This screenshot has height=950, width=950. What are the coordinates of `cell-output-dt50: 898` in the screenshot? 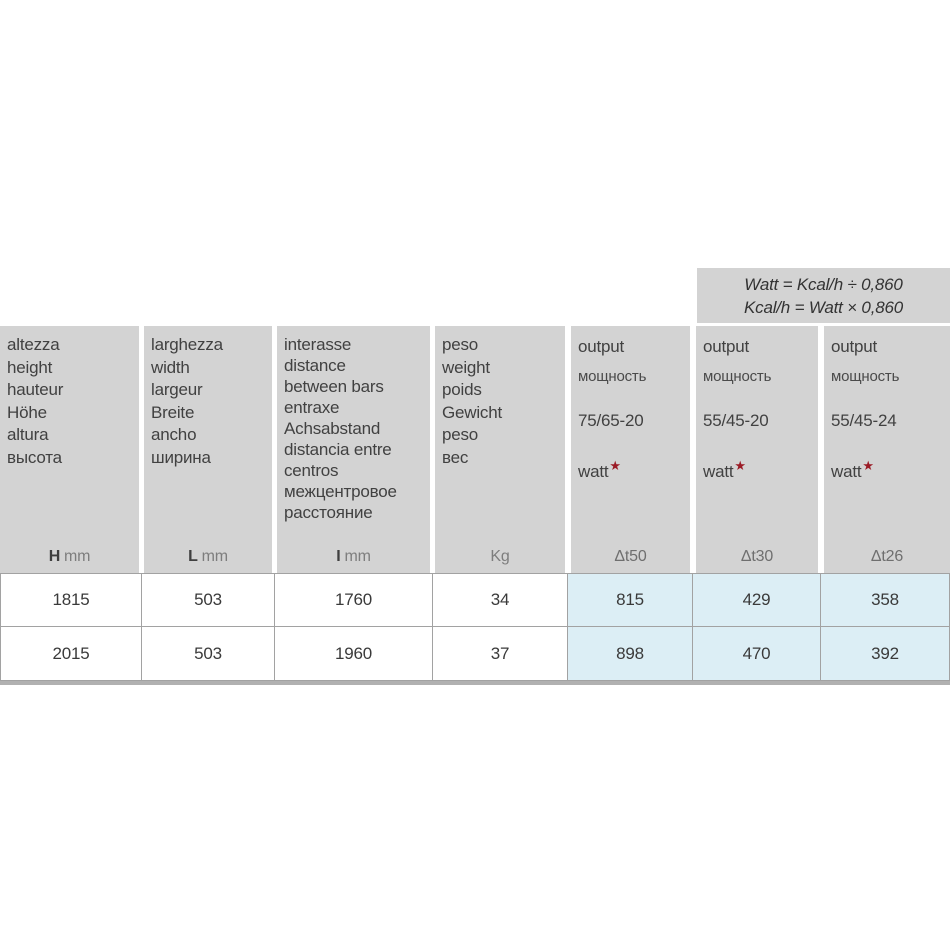 It's located at (630, 654).